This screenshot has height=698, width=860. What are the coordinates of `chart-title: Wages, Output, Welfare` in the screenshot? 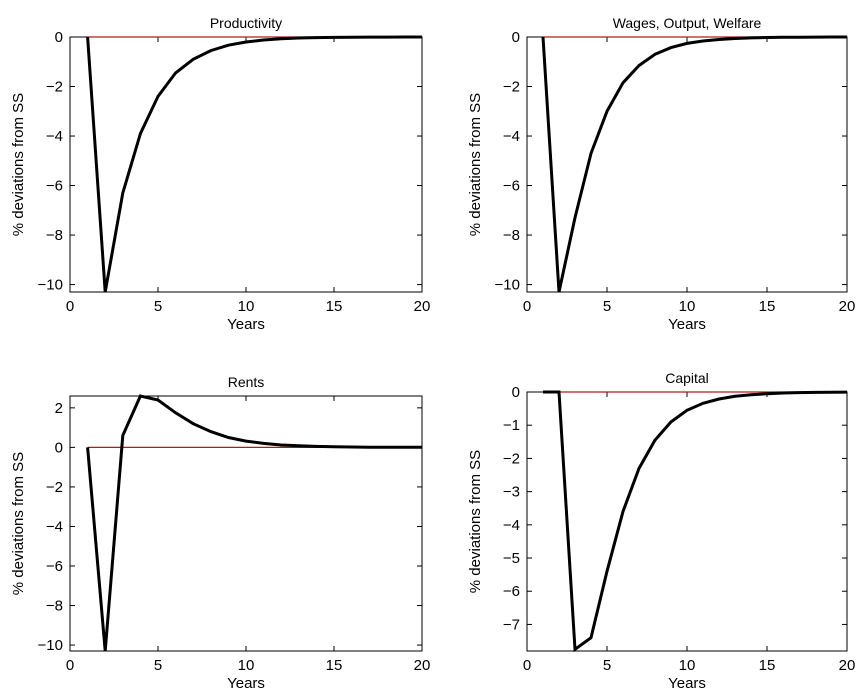 It's located at (687, 23).